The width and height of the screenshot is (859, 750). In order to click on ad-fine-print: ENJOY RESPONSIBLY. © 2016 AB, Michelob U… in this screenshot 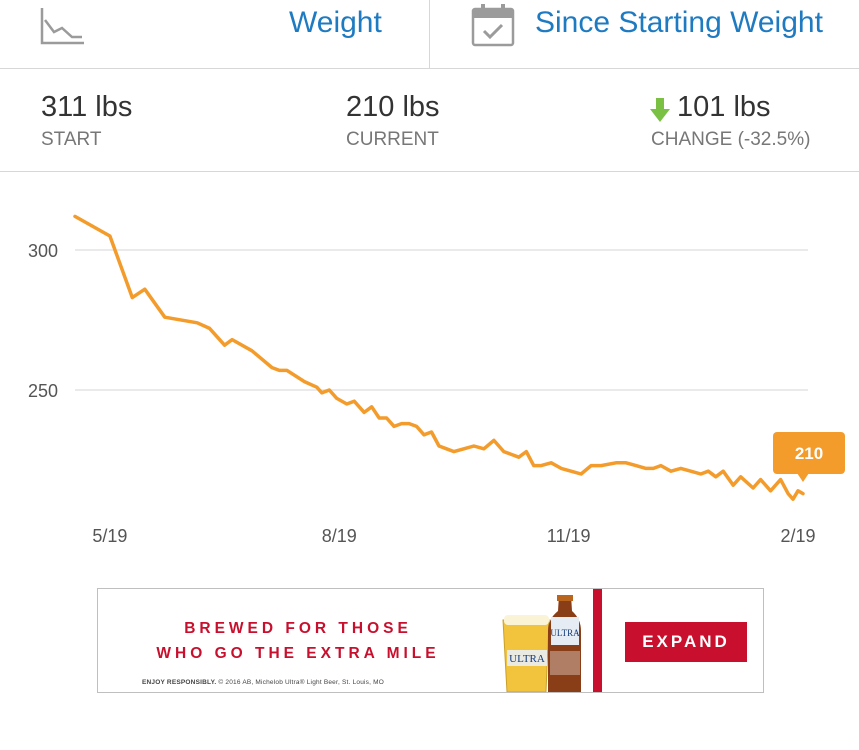, I will do `click(263, 682)`.